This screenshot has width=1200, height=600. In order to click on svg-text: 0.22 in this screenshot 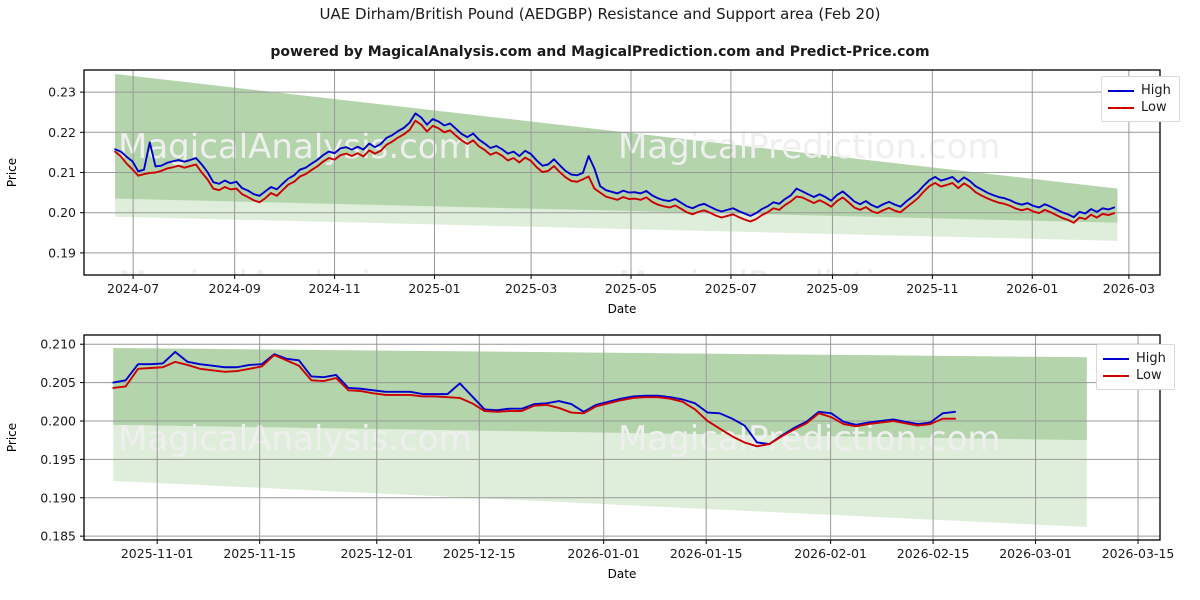, I will do `click(62, 132)`.